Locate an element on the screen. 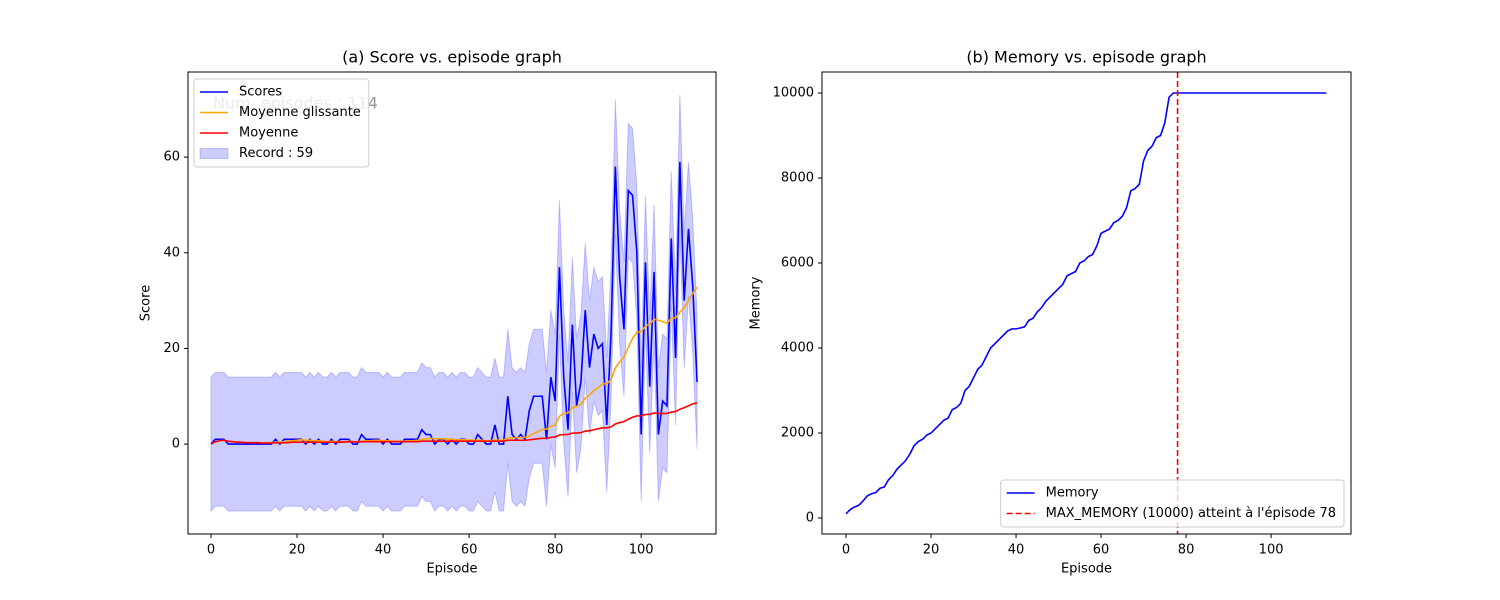  y-tick-label: 40 is located at coordinates (171, 252).